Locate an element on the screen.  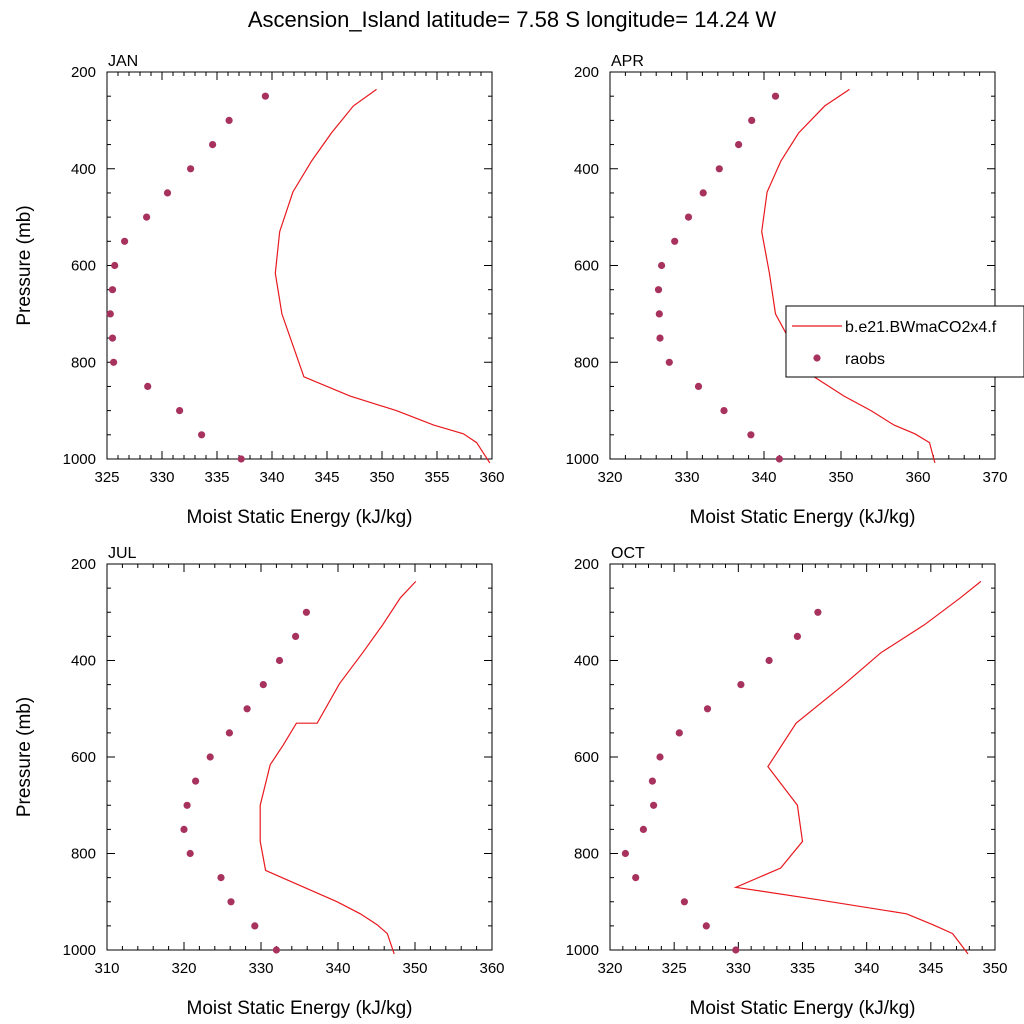
legend-model-label: b.e21.BWmaCO2x4.f is located at coordinates (921, 327).